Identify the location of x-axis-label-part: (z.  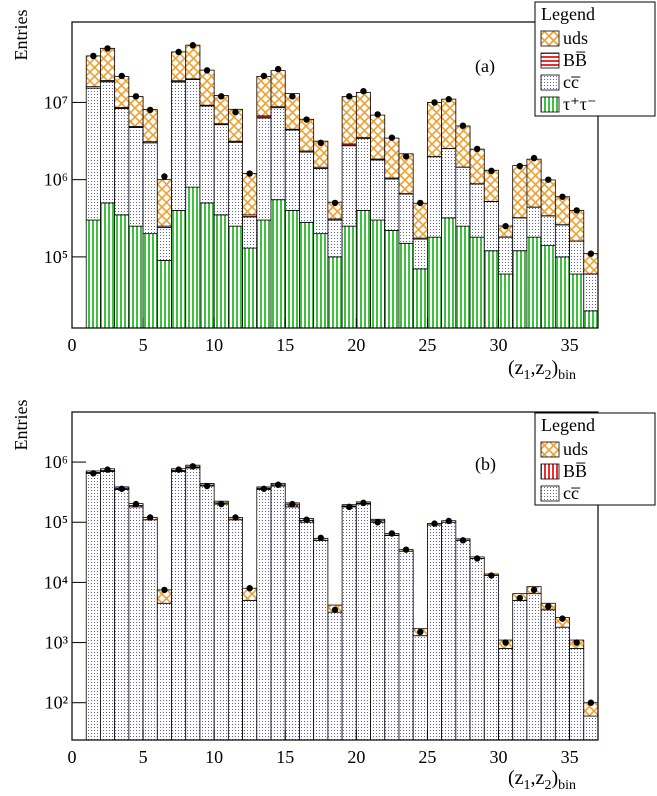
(516, 778).